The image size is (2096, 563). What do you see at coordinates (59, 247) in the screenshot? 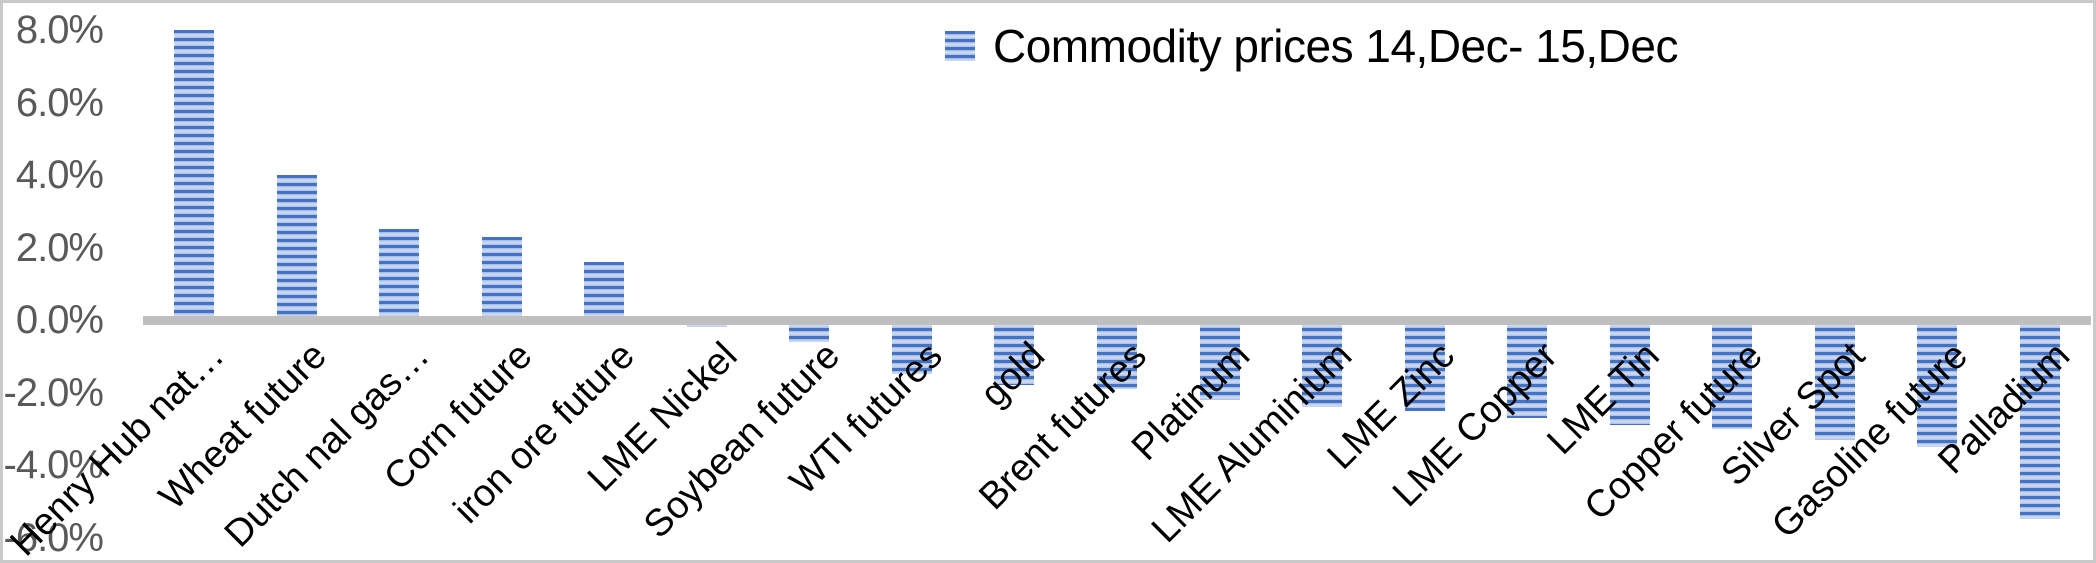
I see `y-tick-label: 2.0%` at bounding box center [59, 247].